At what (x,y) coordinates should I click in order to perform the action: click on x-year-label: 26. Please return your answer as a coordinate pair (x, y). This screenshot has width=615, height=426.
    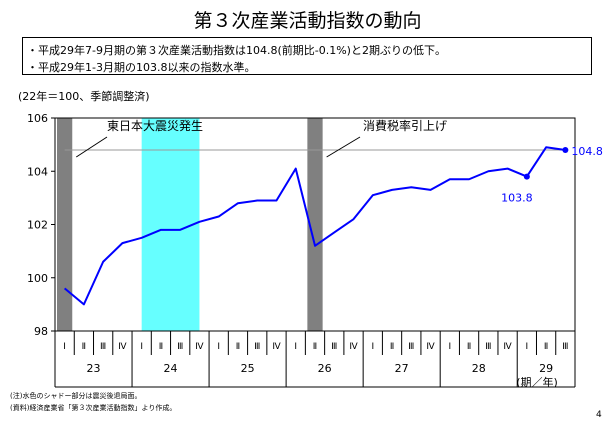
    Looking at the image, I should click on (325, 368).